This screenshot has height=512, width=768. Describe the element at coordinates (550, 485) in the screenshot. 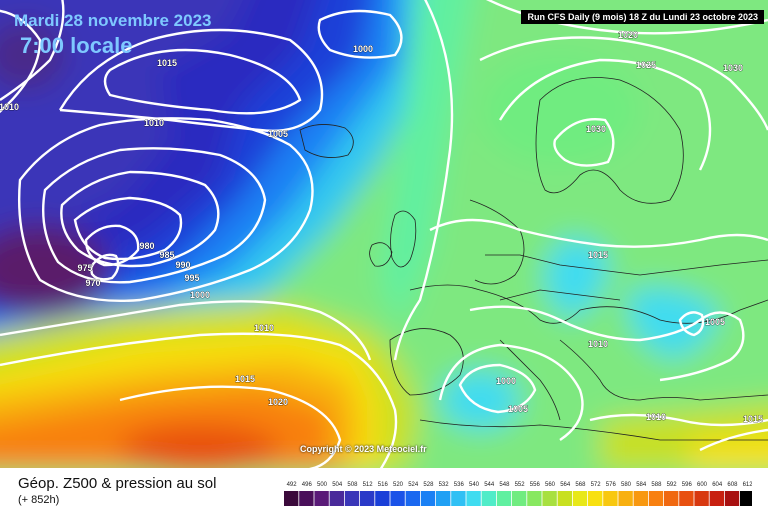

I see `legend-value: 560` at that location.